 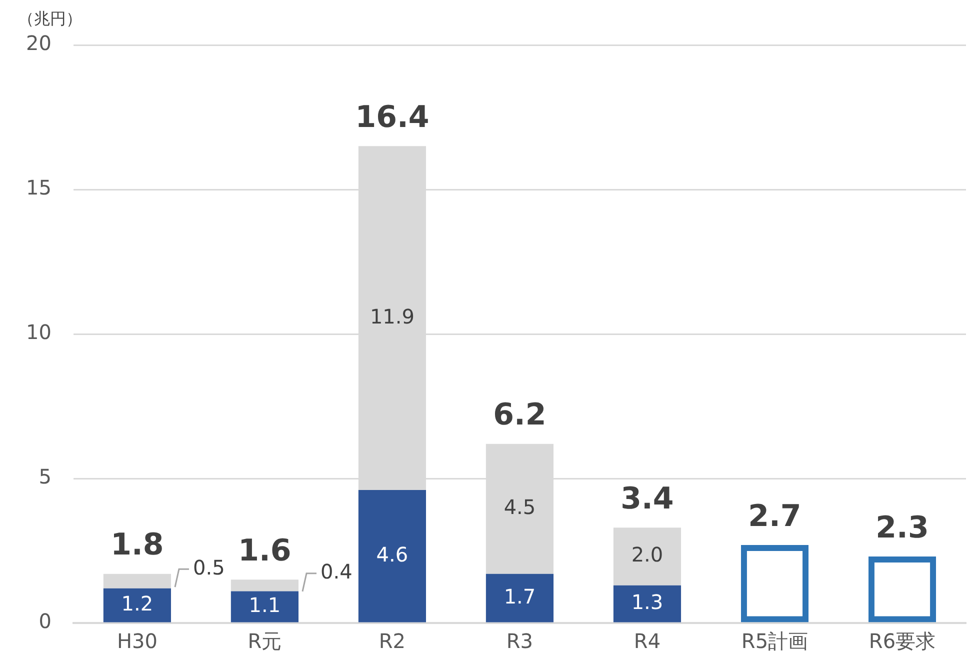 I want to click on data-label: 1.7, so click(x=520, y=596).